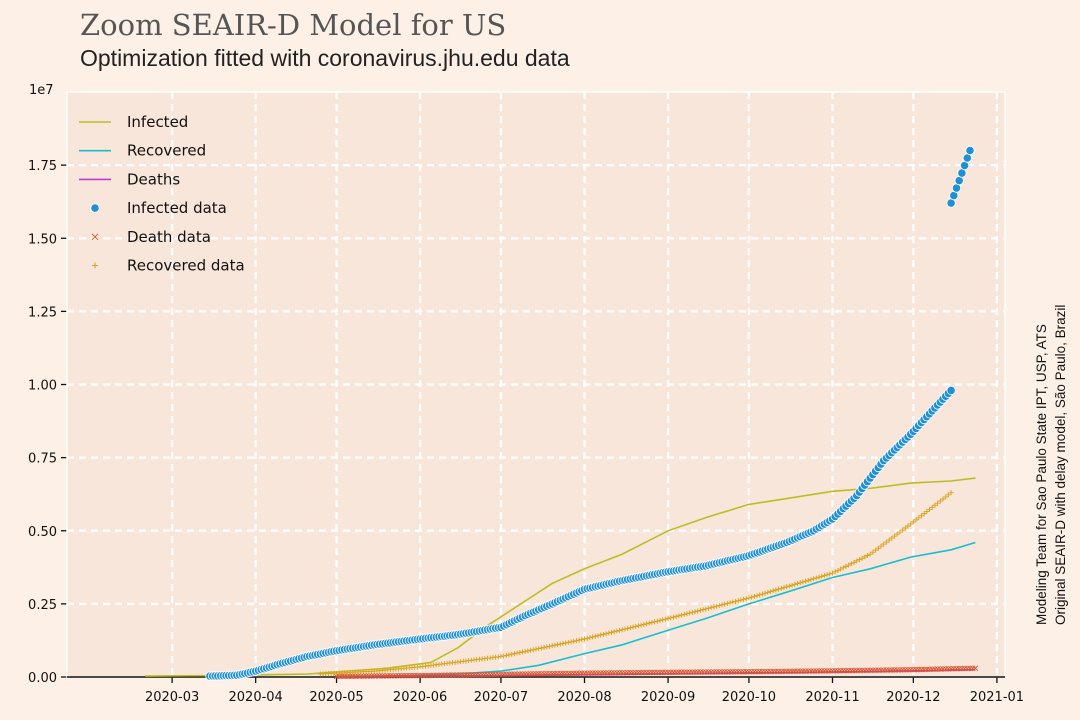 This screenshot has width=1080, height=720. Describe the element at coordinates (501, 697) in the screenshot. I see `x-tick-label: 2020-07` at that location.